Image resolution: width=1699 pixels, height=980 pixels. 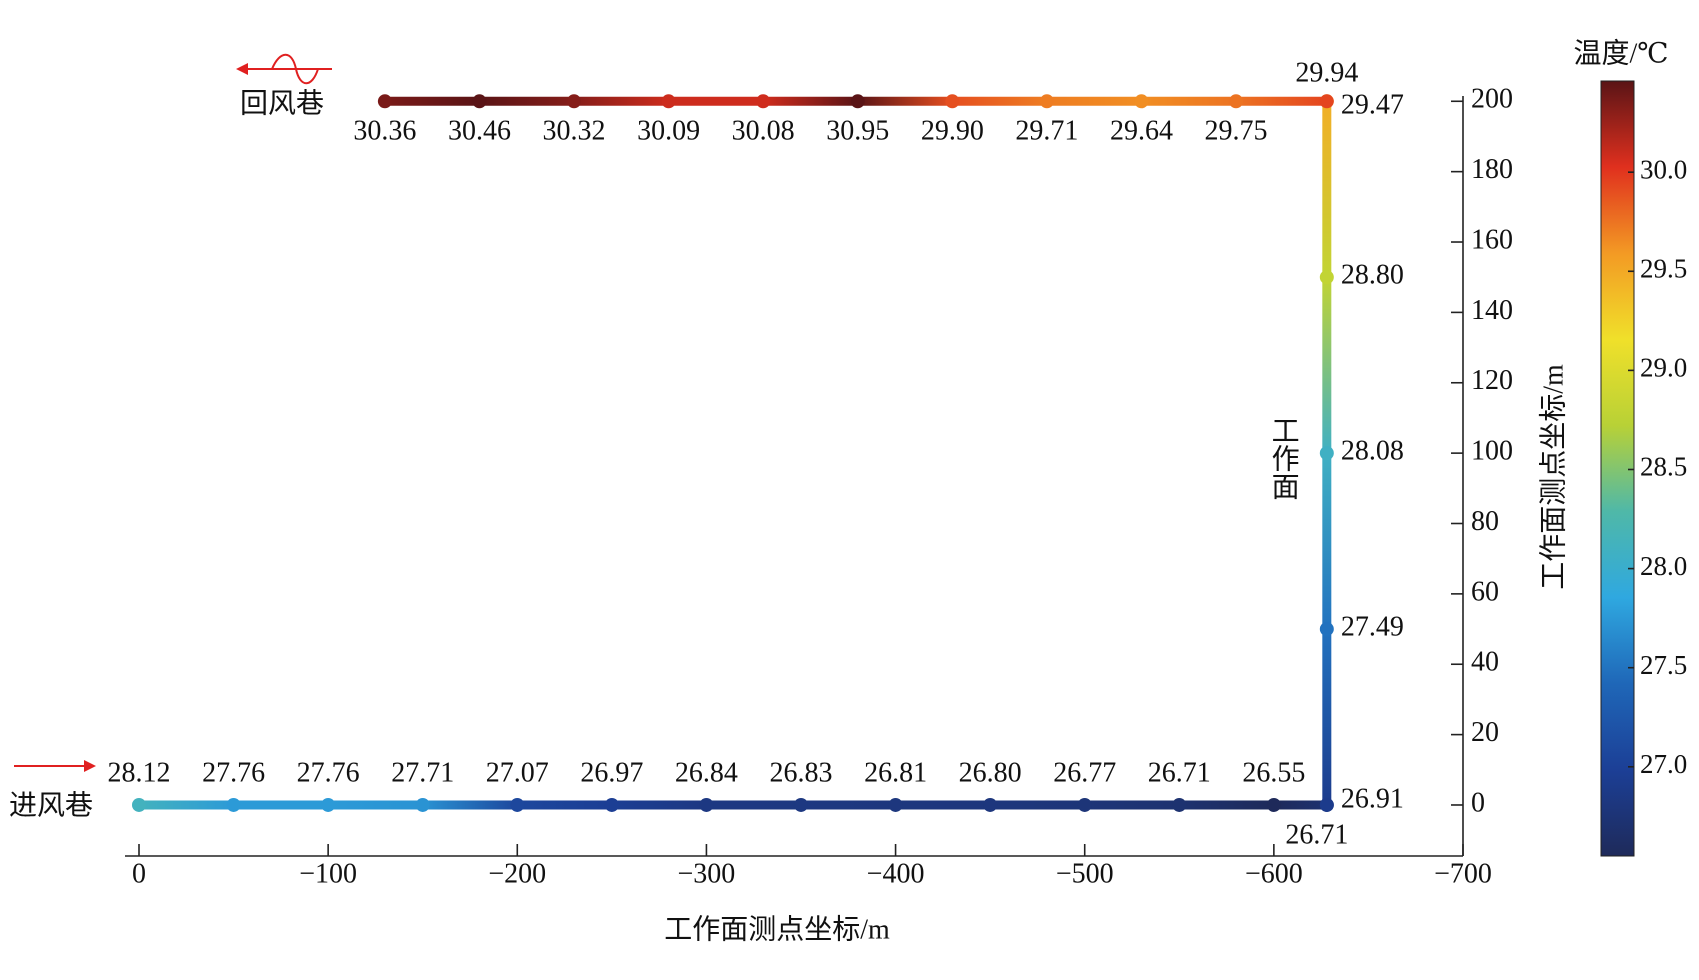 I want to click on value-label: 26.80, so click(x=990, y=772).